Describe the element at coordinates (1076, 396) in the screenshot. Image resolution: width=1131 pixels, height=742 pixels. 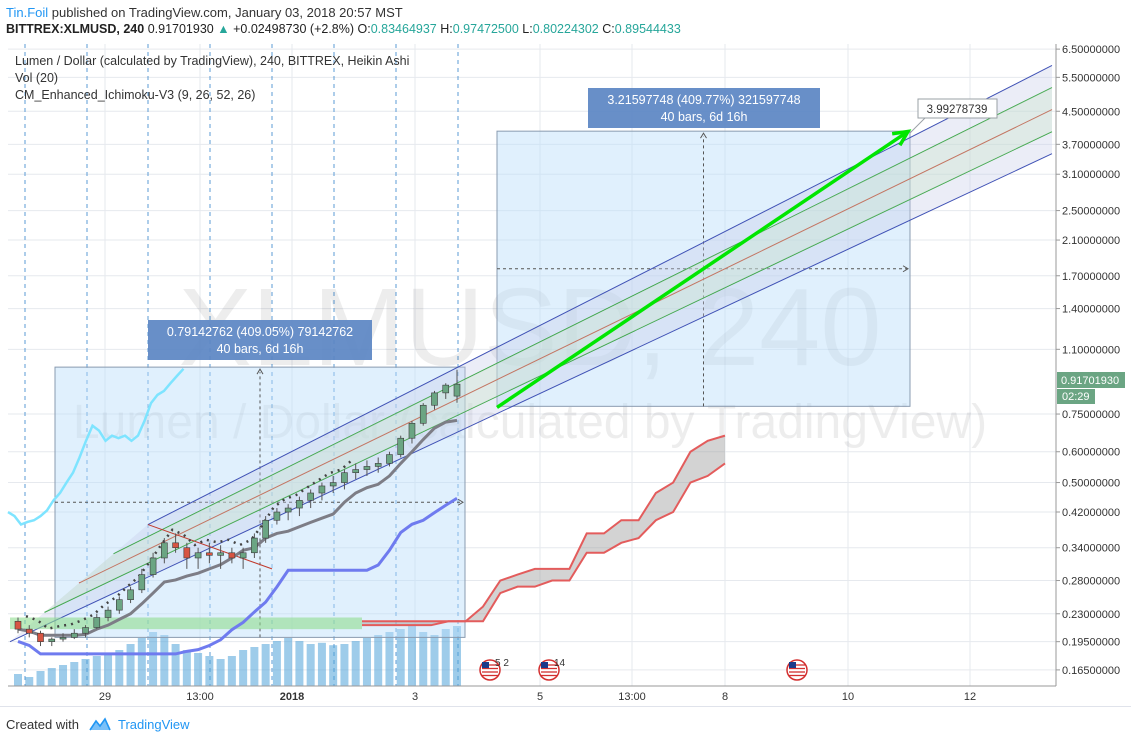
I see `countdown-tag-bg` at that location.